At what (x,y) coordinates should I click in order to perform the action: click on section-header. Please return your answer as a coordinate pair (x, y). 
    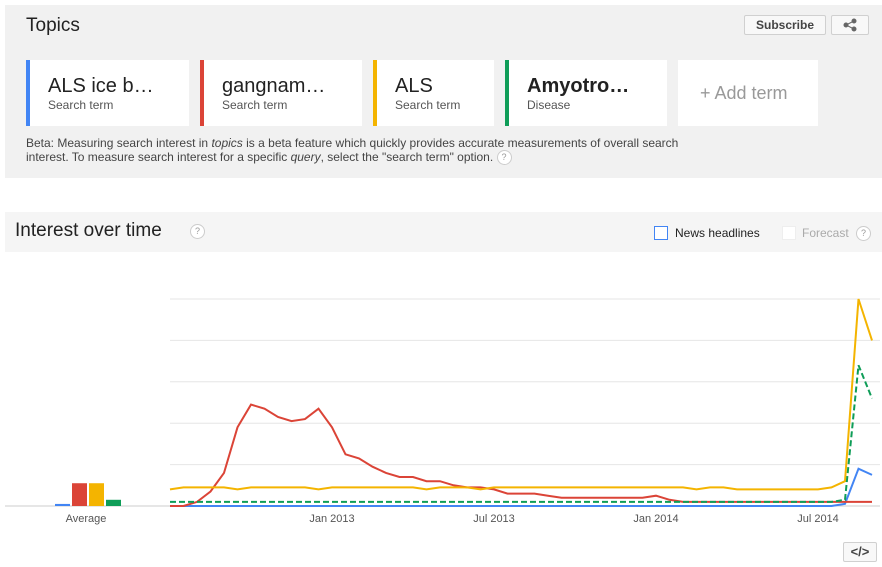
    Looking at the image, I should click on (443, 232).